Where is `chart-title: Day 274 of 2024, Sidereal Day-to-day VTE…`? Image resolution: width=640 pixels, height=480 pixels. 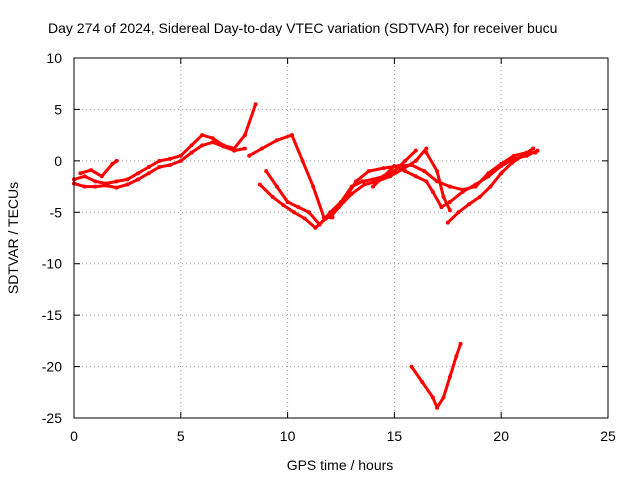 chart-title: Day 274 of 2024, Sidereal Day-to-day VTE… is located at coordinates (302, 28).